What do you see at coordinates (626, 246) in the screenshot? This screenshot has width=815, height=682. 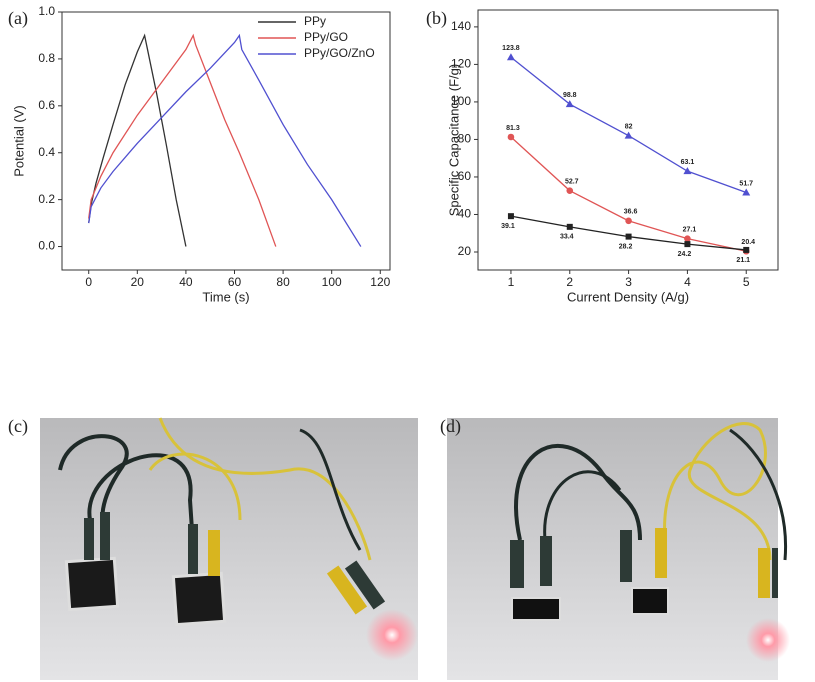 I see `data-label: 28.2` at bounding box center [626, 246].